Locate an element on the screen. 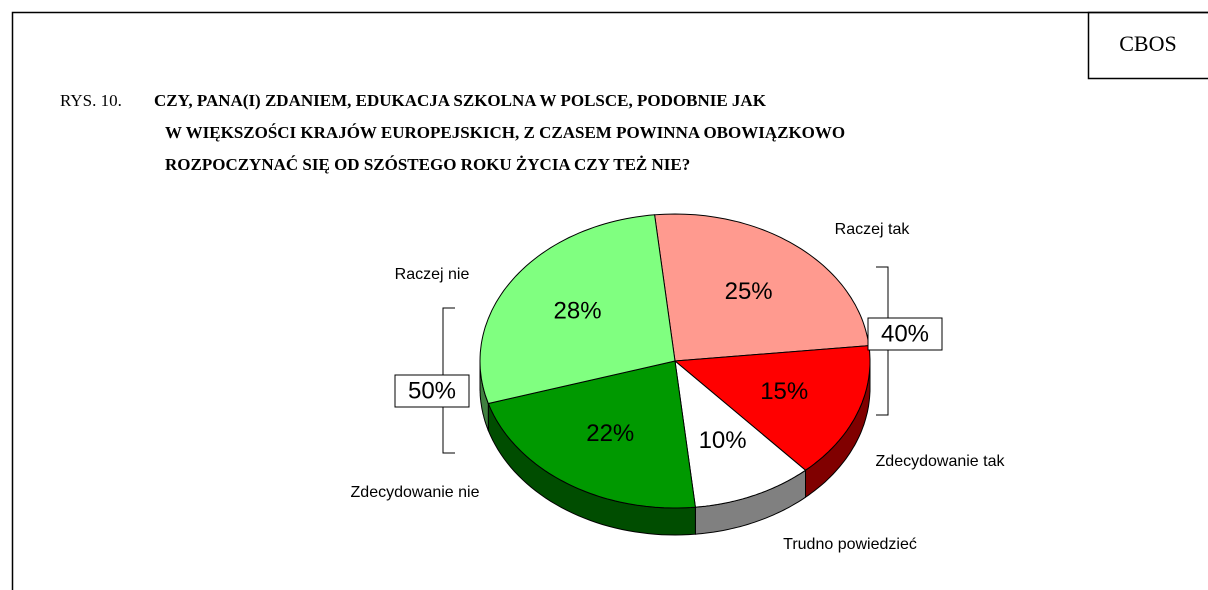 The height and width of the screenshot is (590, 1208). category-label: Zdecydowanie tak is located at coordinates (941, 461).